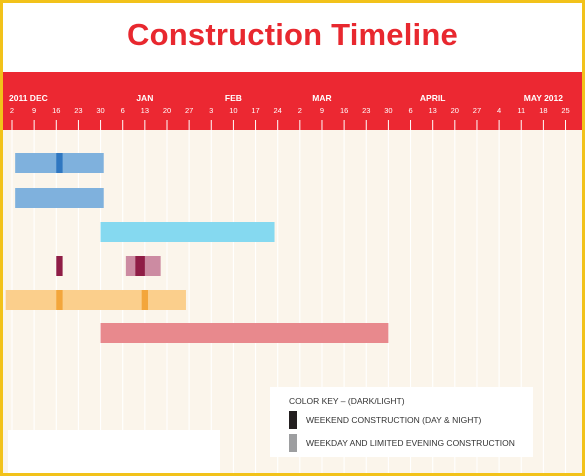 Image resolution: width=585 pixels, height=476 pixels. Describe the element at coordinates (499, 110) in the screenshot. I see `tick-label: 4` at that location.